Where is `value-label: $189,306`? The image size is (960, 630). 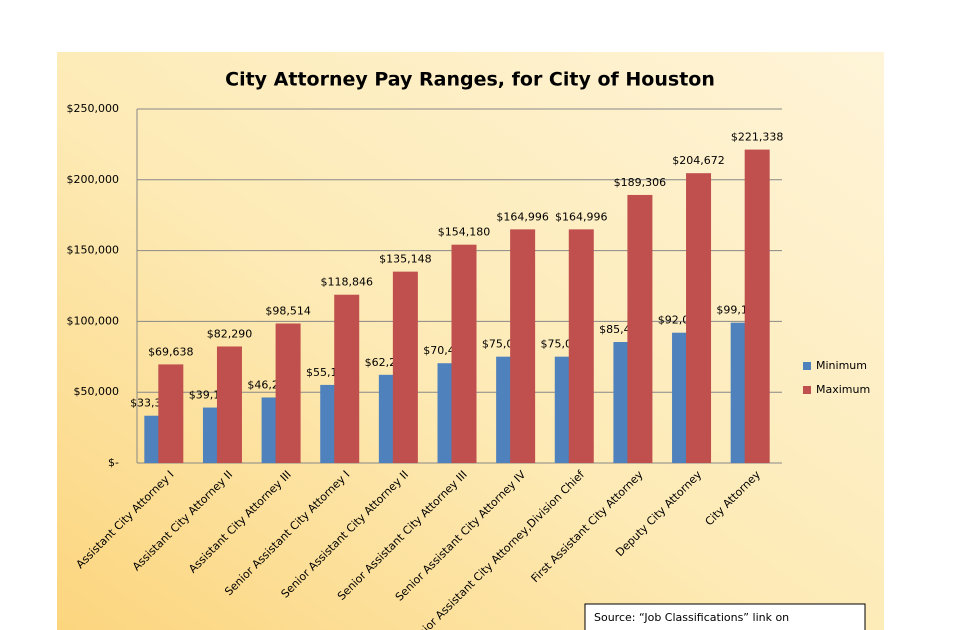 value-label: $189,306 is located at coordinates (640, 182).